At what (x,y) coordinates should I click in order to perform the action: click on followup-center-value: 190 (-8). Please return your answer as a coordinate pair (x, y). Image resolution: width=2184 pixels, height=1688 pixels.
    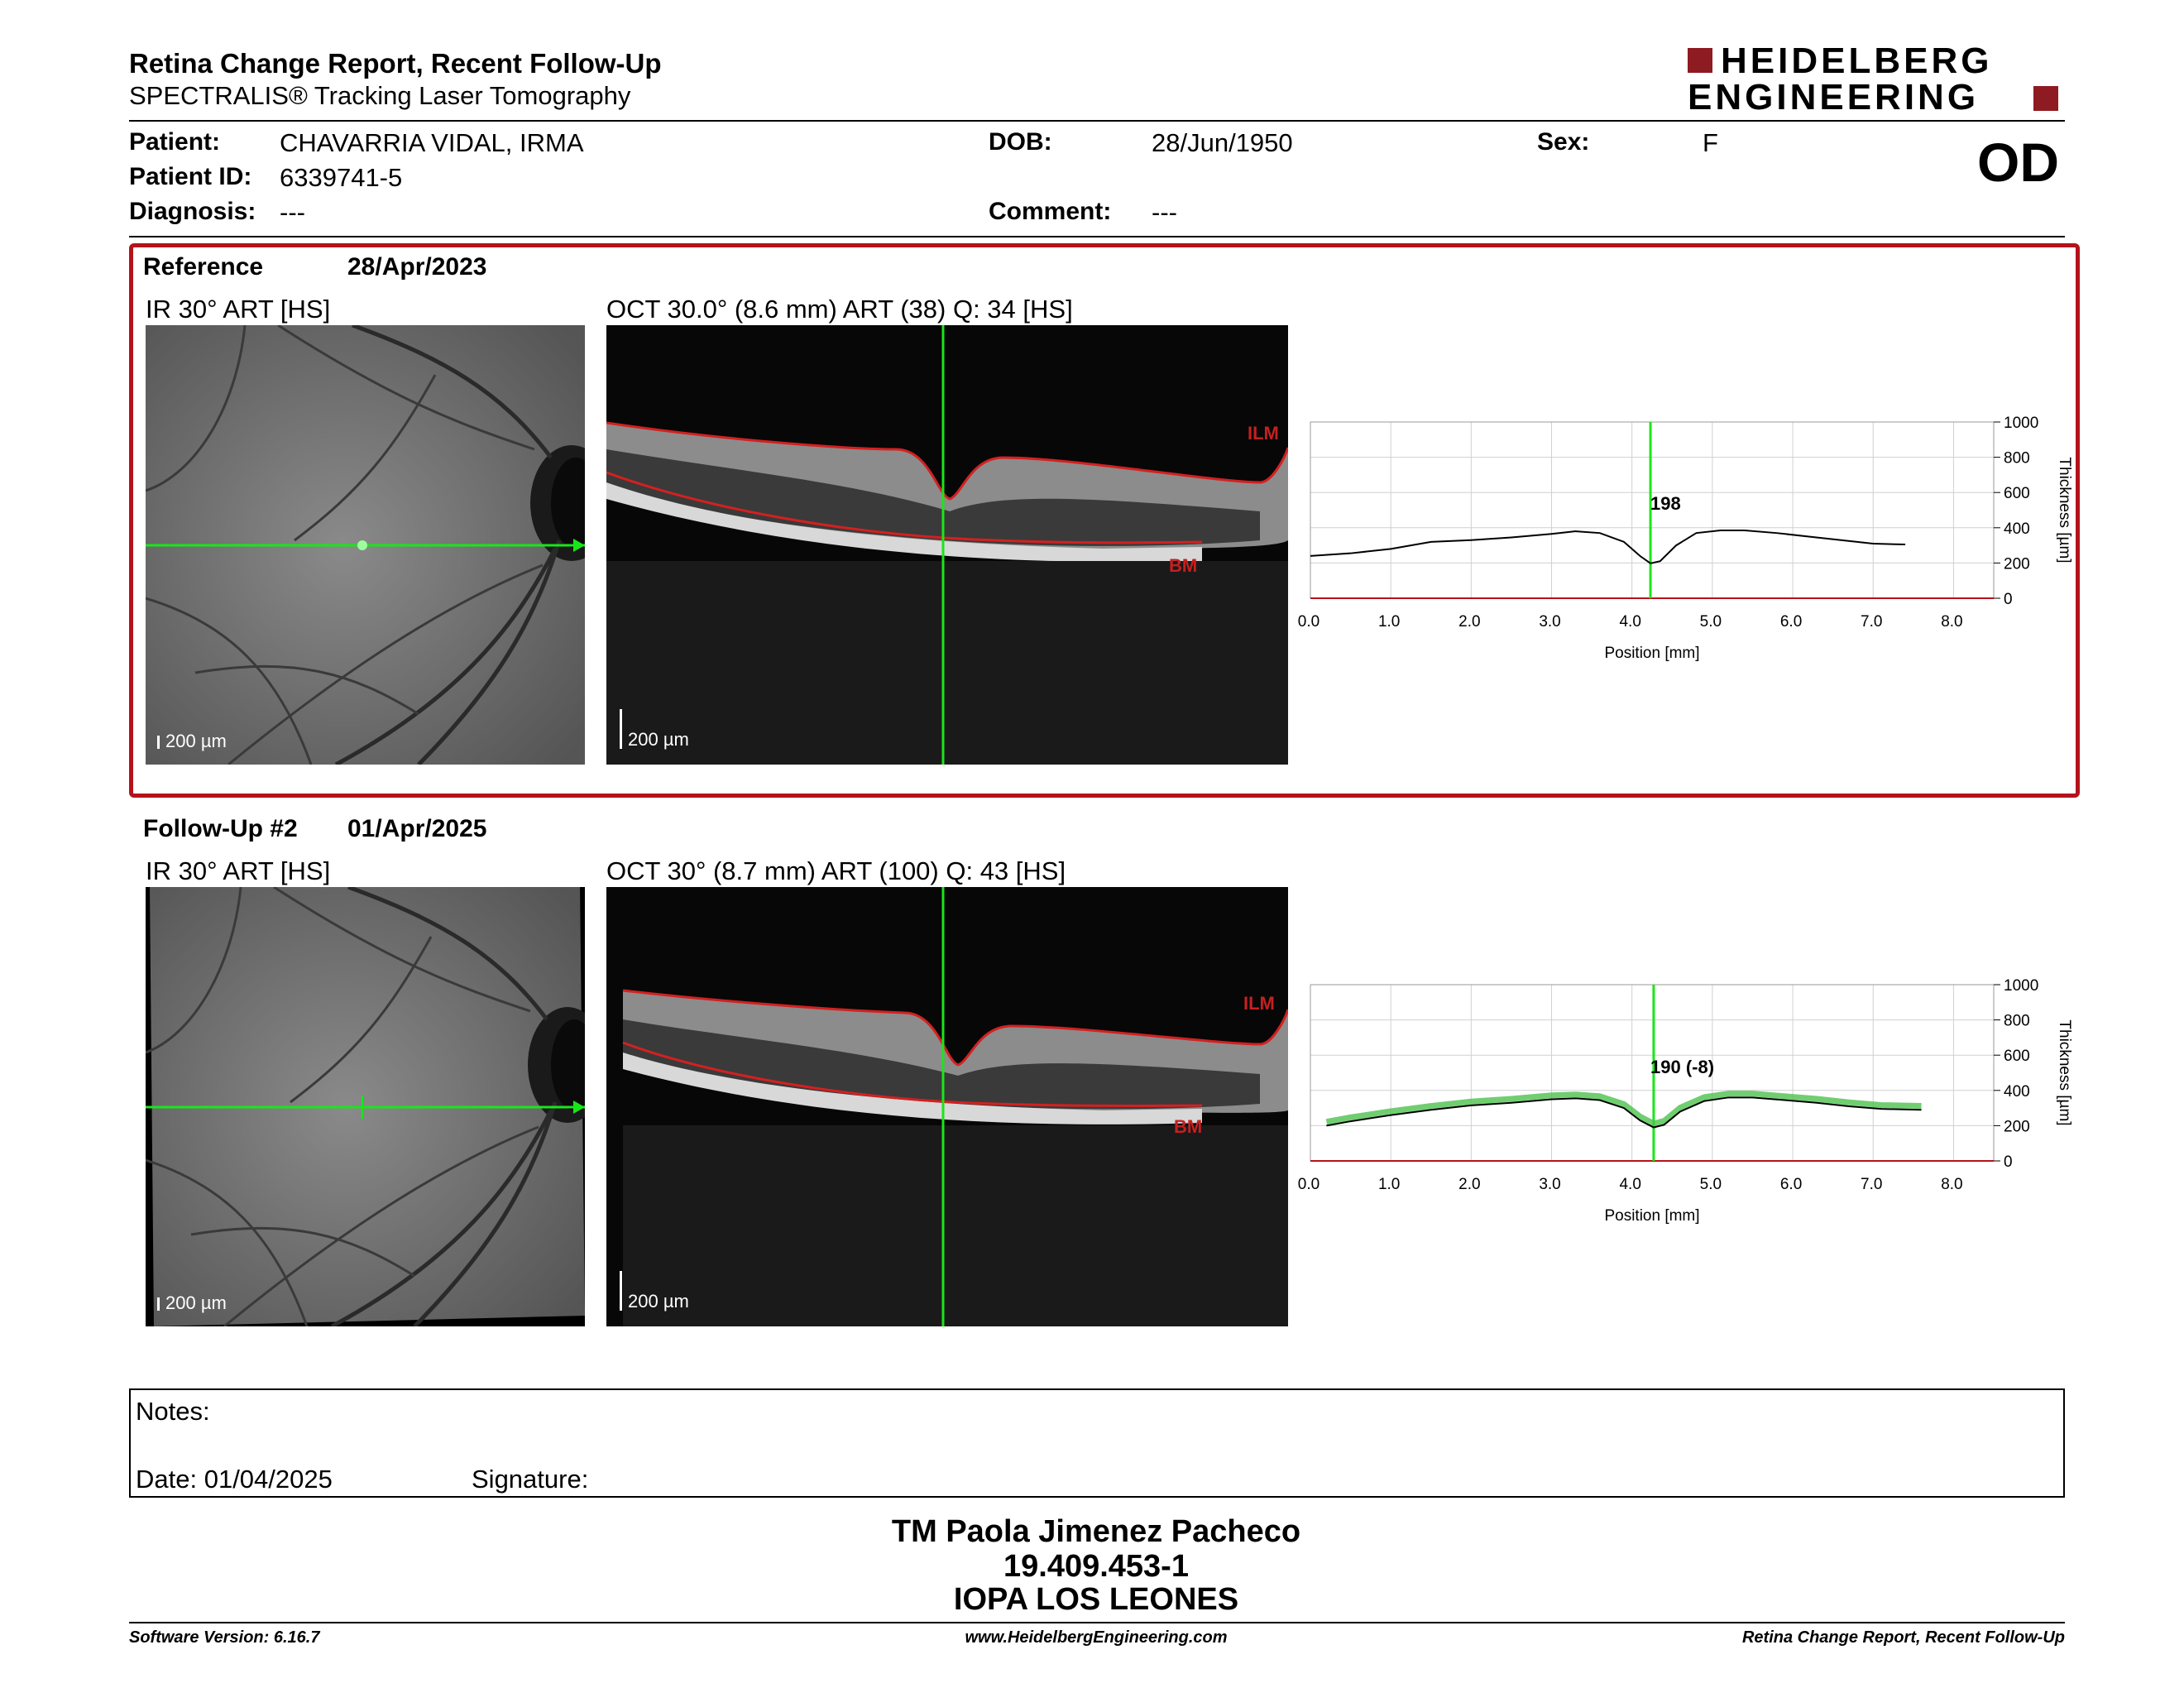
    Looking at the image, I should click on (1682, 1067).